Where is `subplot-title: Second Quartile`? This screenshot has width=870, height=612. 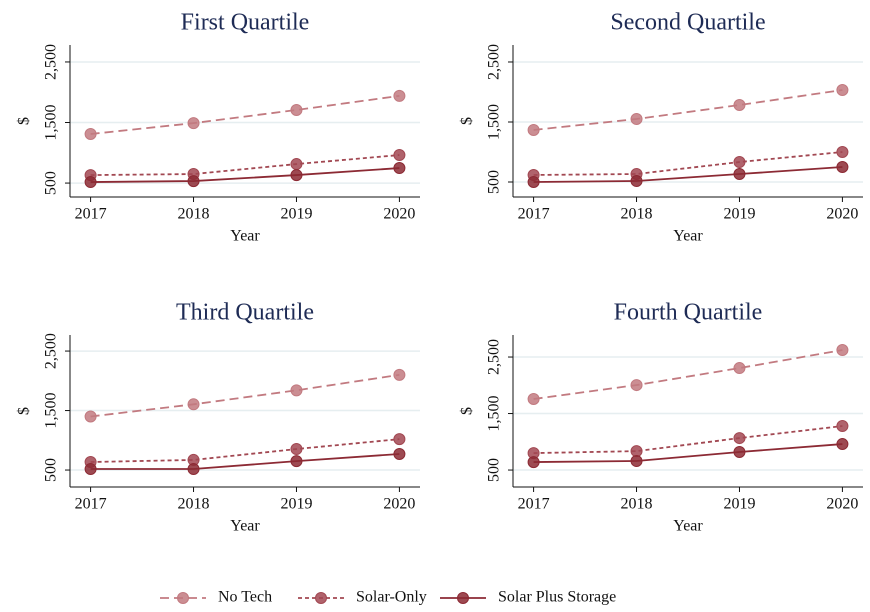 subplot-title: Second Quartile is located at coordinates (687, 23).